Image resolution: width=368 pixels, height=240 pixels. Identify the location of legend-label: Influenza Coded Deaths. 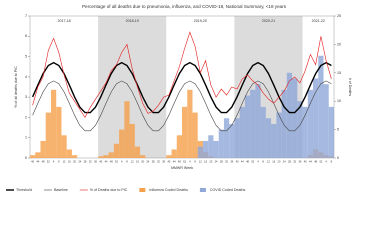
(168, 190).